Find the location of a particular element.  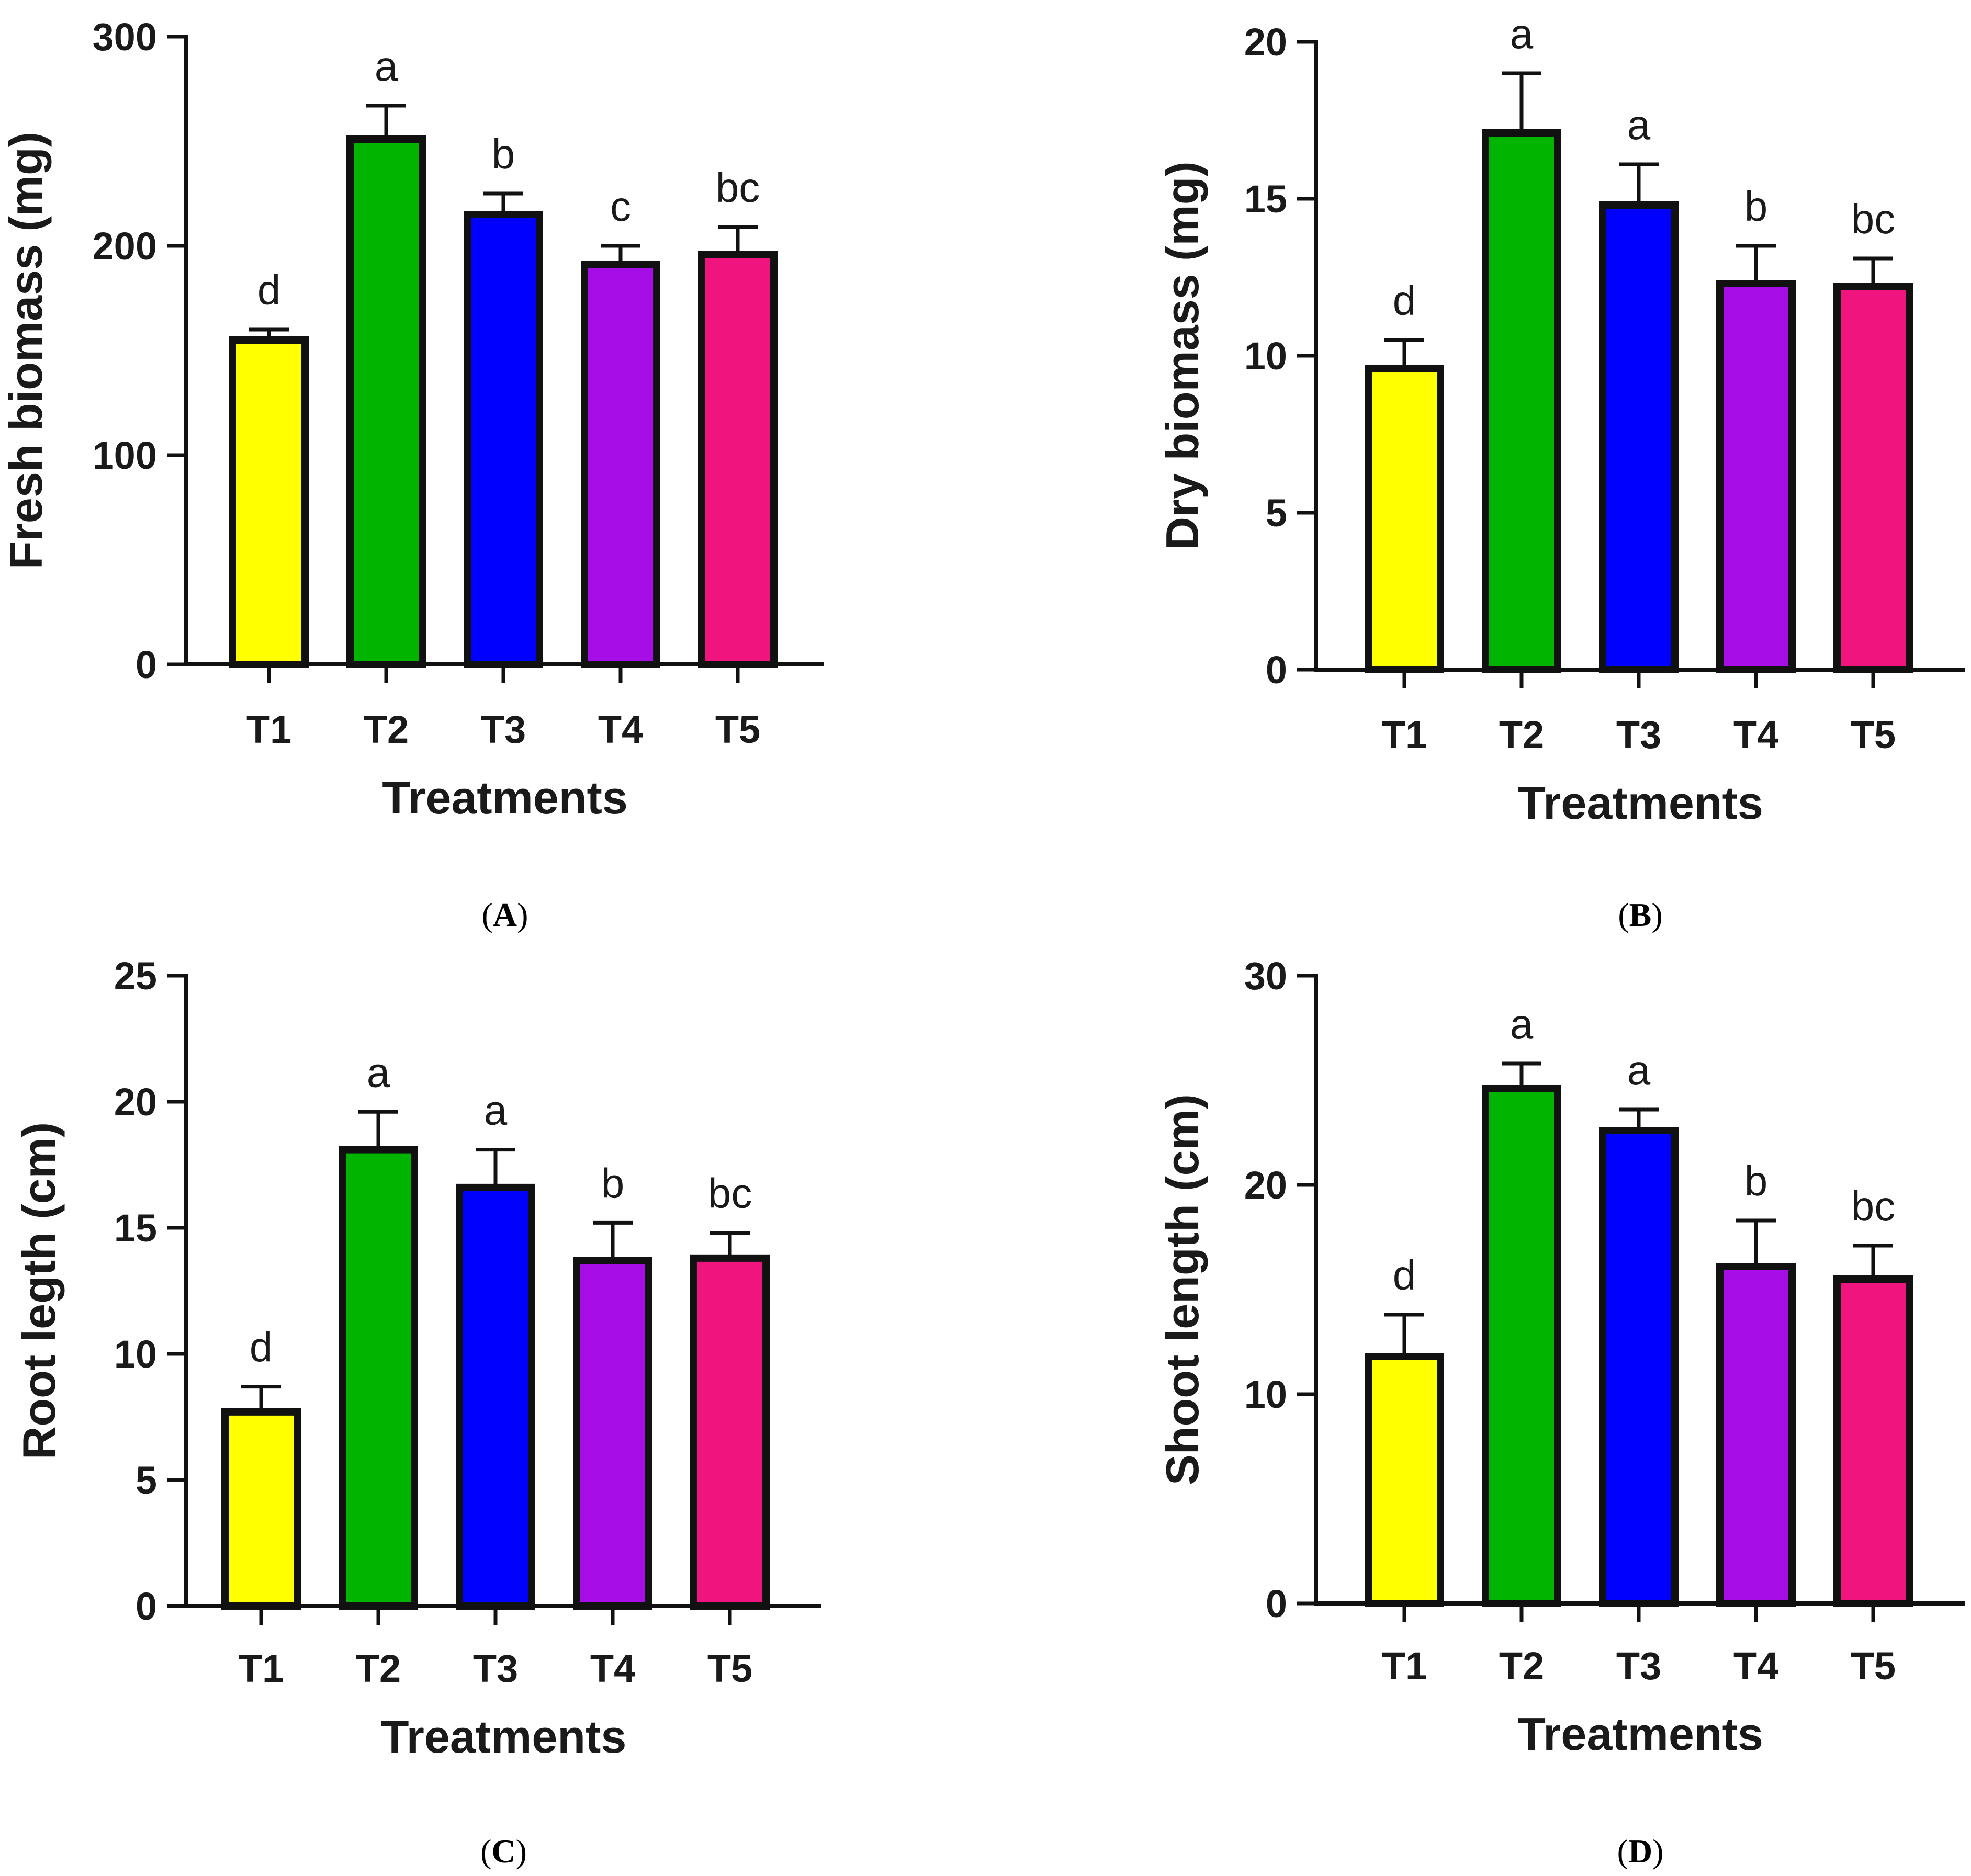

y-axis-label: Root legth (cm) is located at coordinates (39, 1291).